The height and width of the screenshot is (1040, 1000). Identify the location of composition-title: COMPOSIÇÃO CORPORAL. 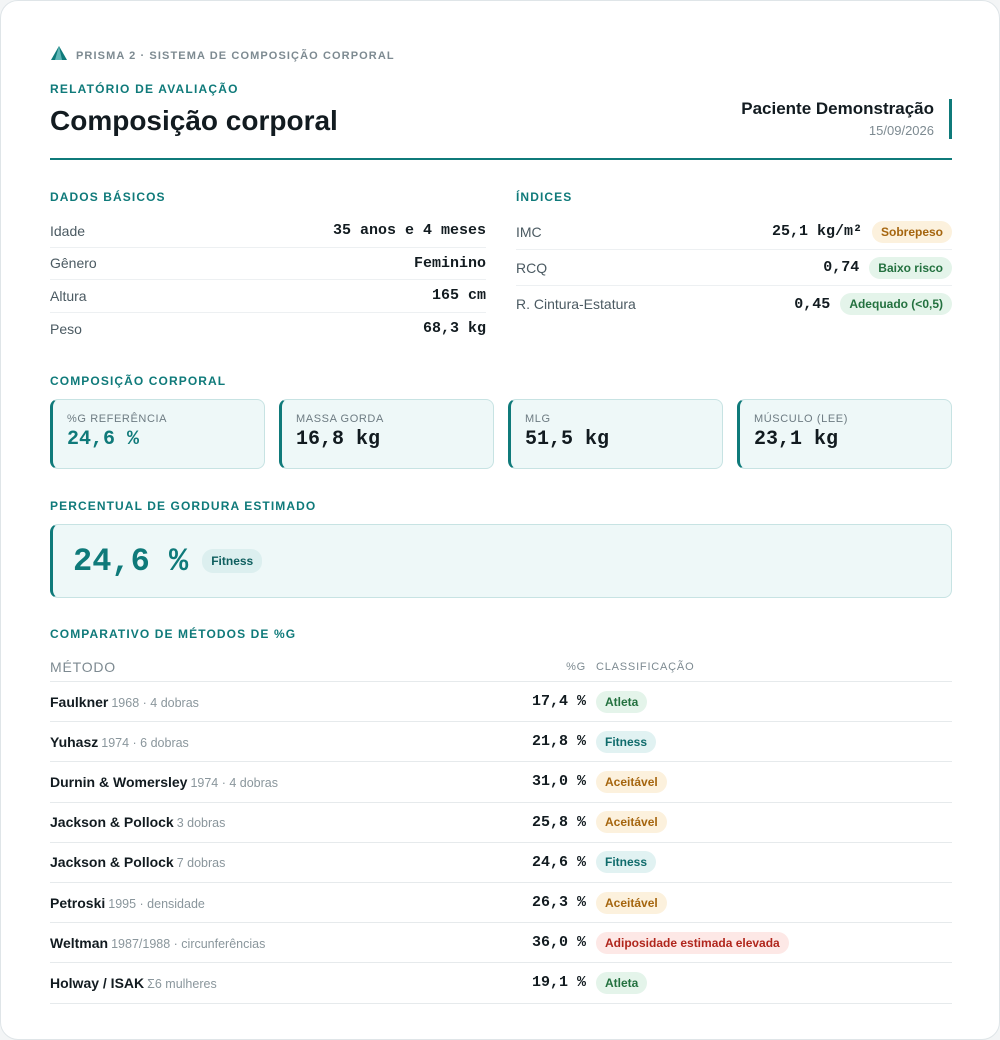
(138, 381).